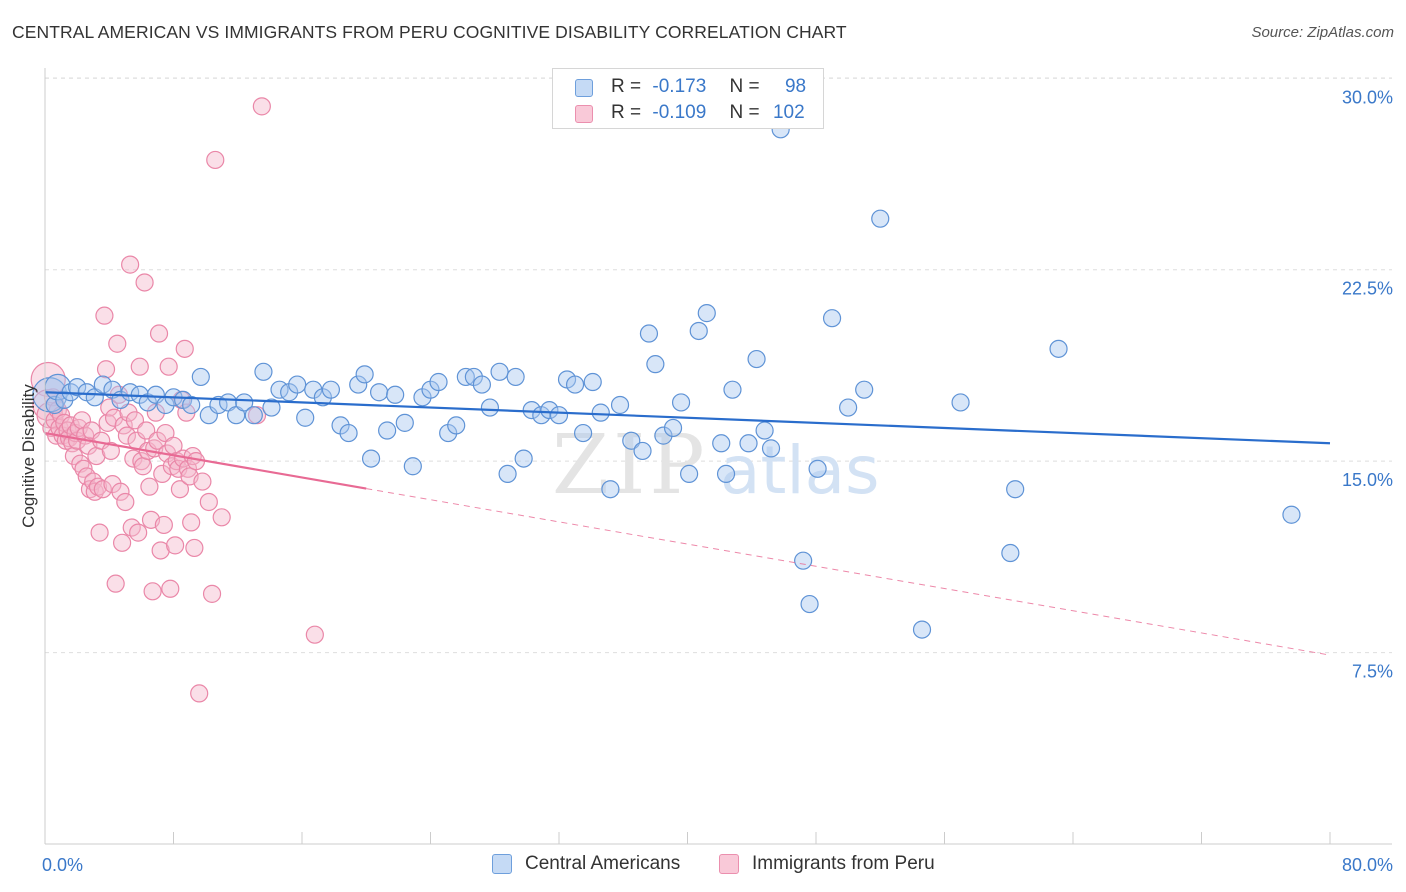 This screenshot has height=892, width=1406. Describe the element at coordinates (788, 112) in the screenshot. I see `legend-n-value-immigrants-from-peru: 102` at that location.